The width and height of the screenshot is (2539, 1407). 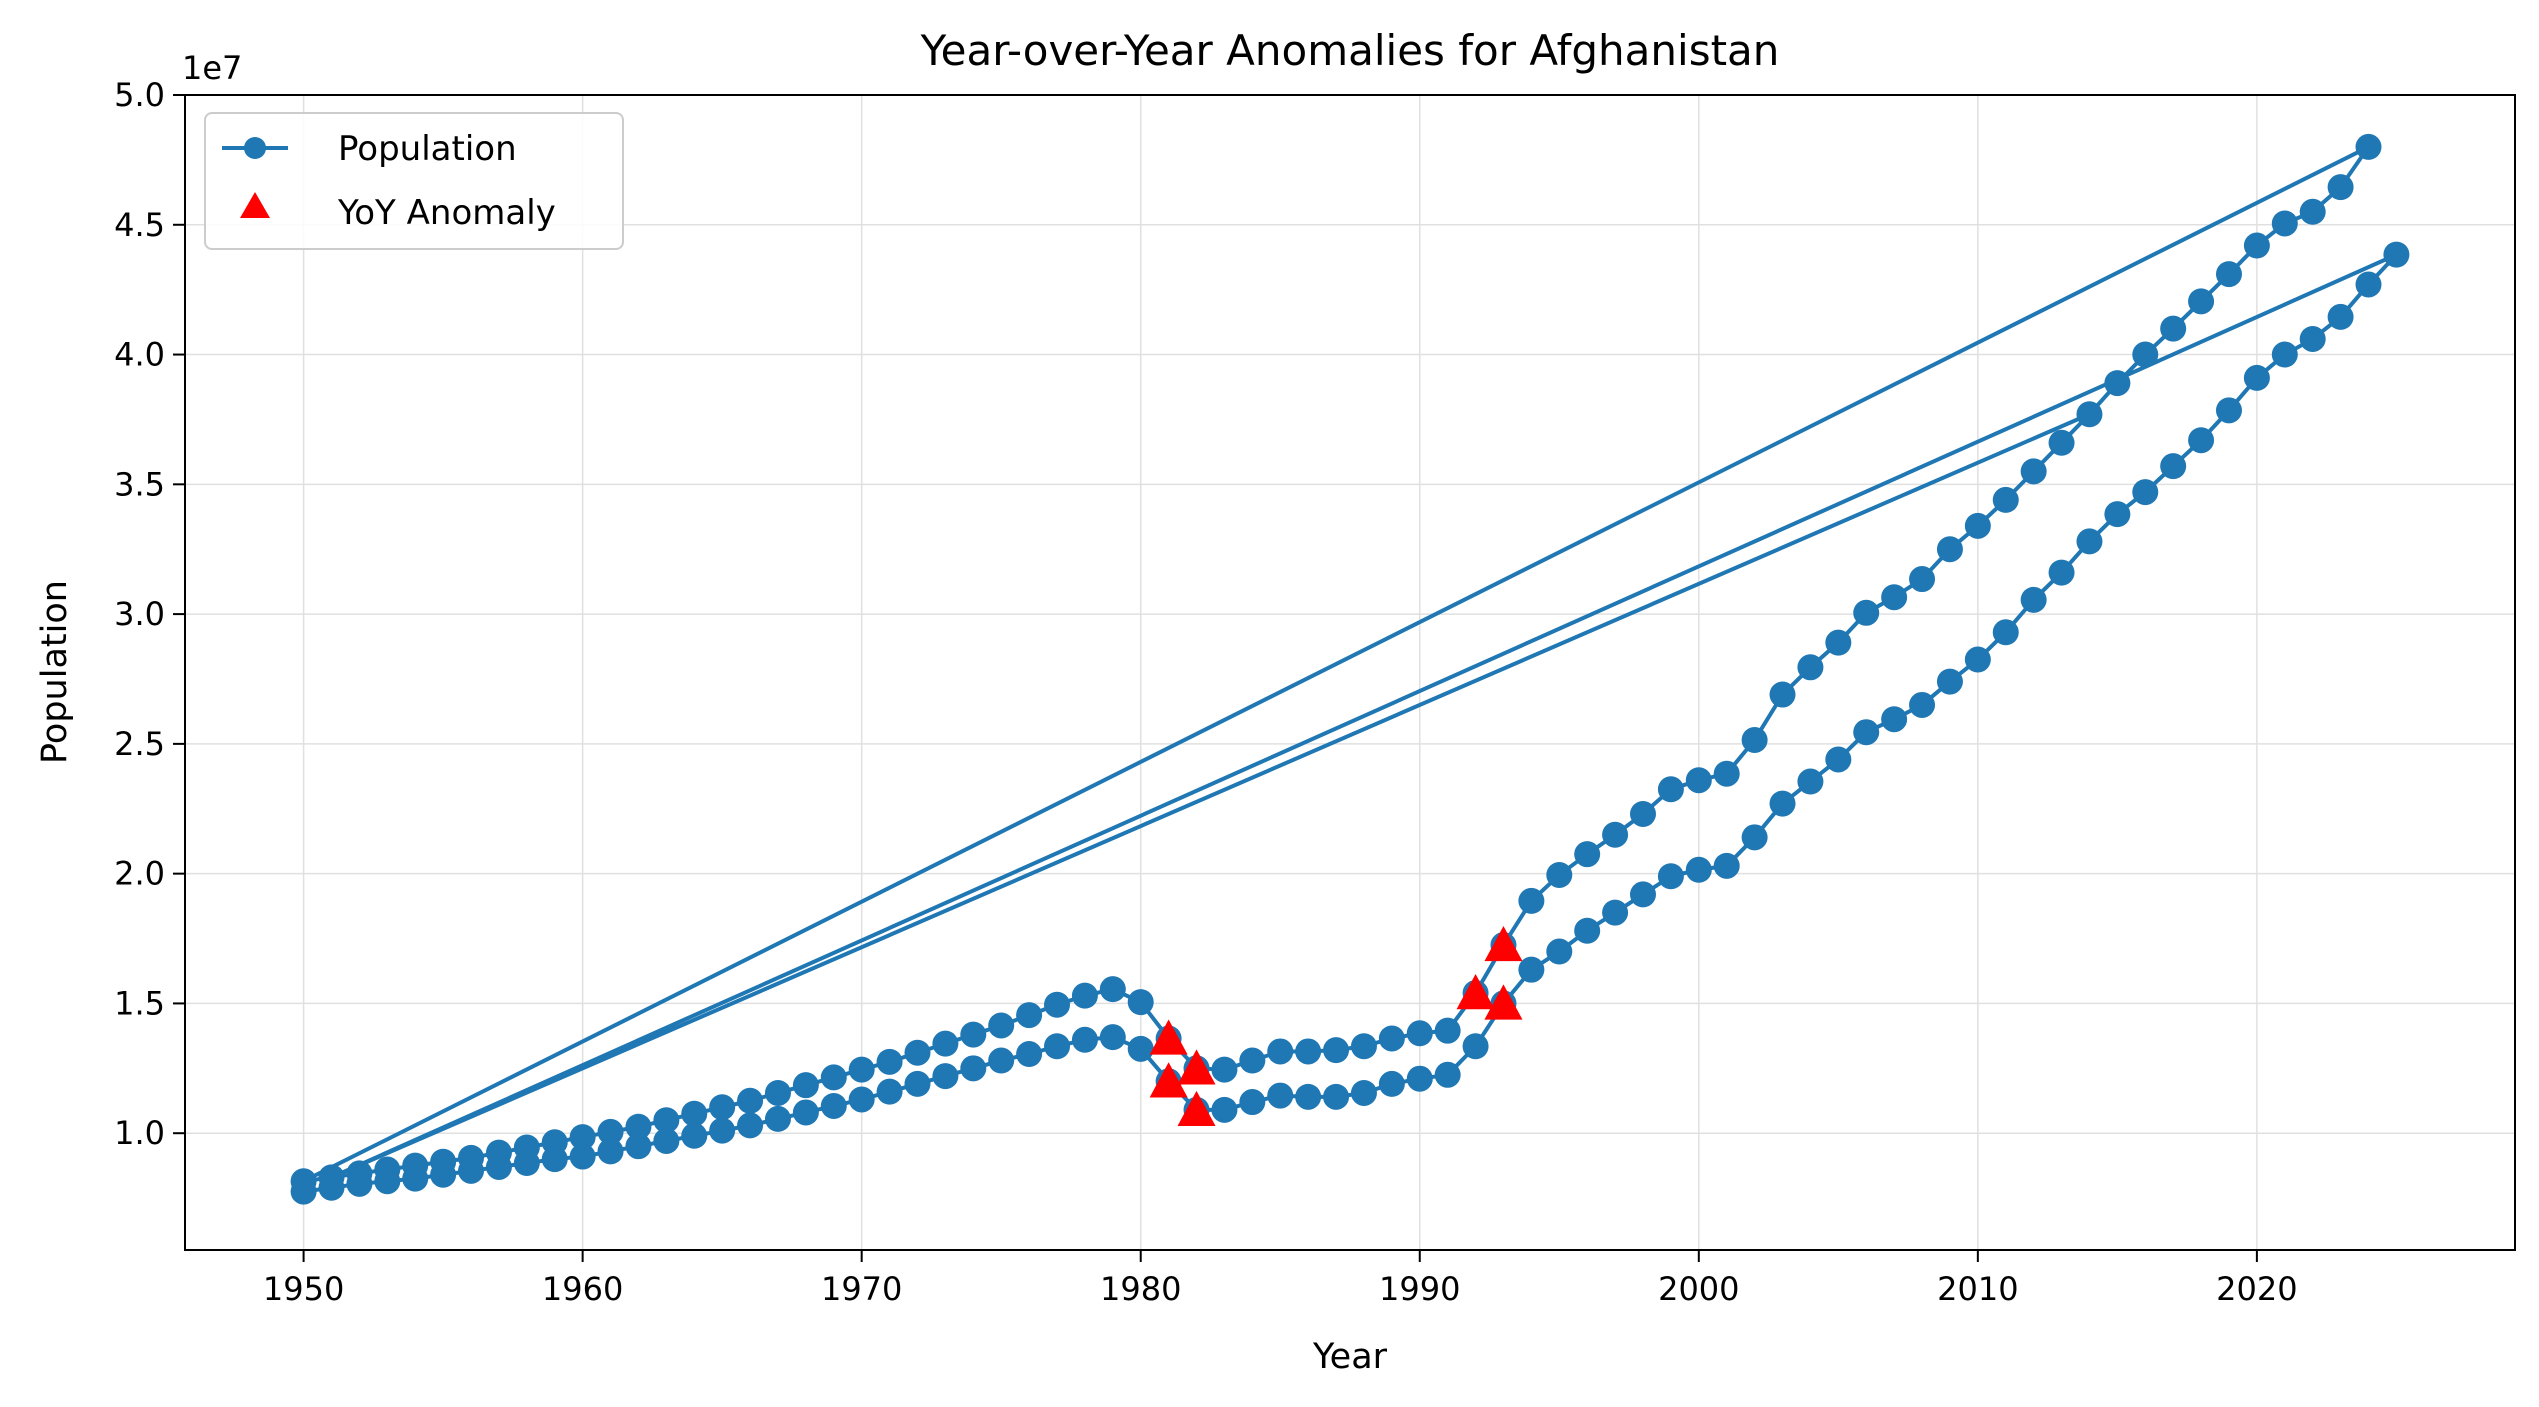 What do you see at coordinates (861, 1289) in the screenshot?
I see `x-tick-label: 1970` at bounding box center [861, 1289].